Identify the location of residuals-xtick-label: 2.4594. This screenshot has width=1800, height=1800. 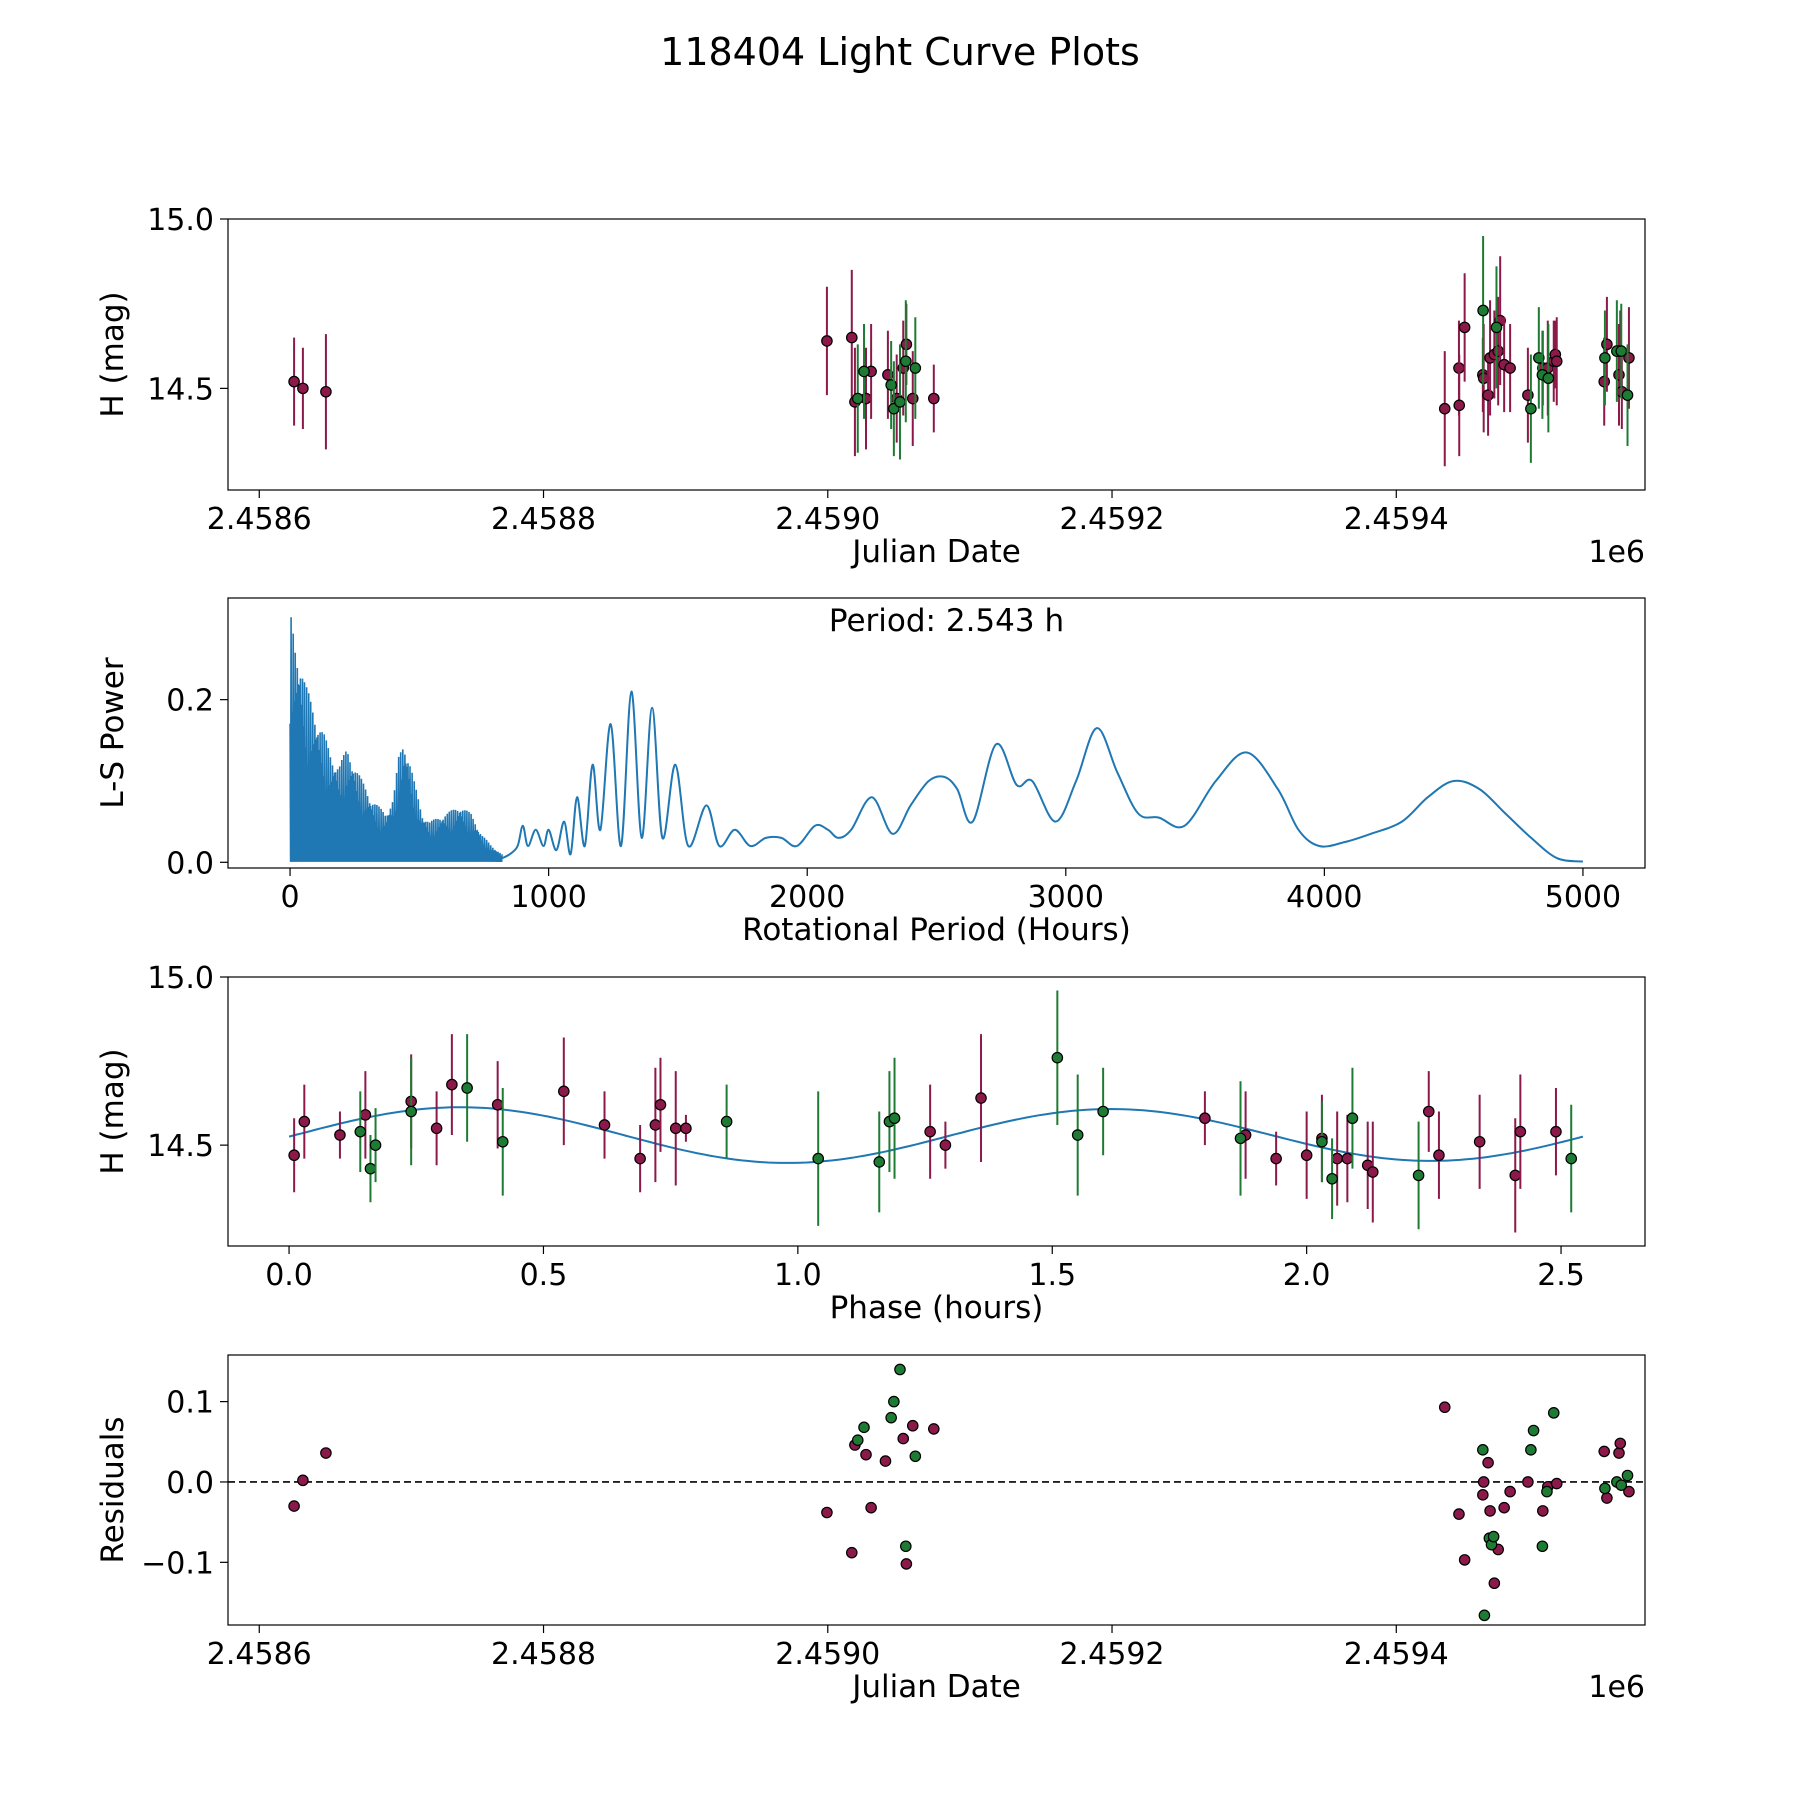
(1396, 1654).